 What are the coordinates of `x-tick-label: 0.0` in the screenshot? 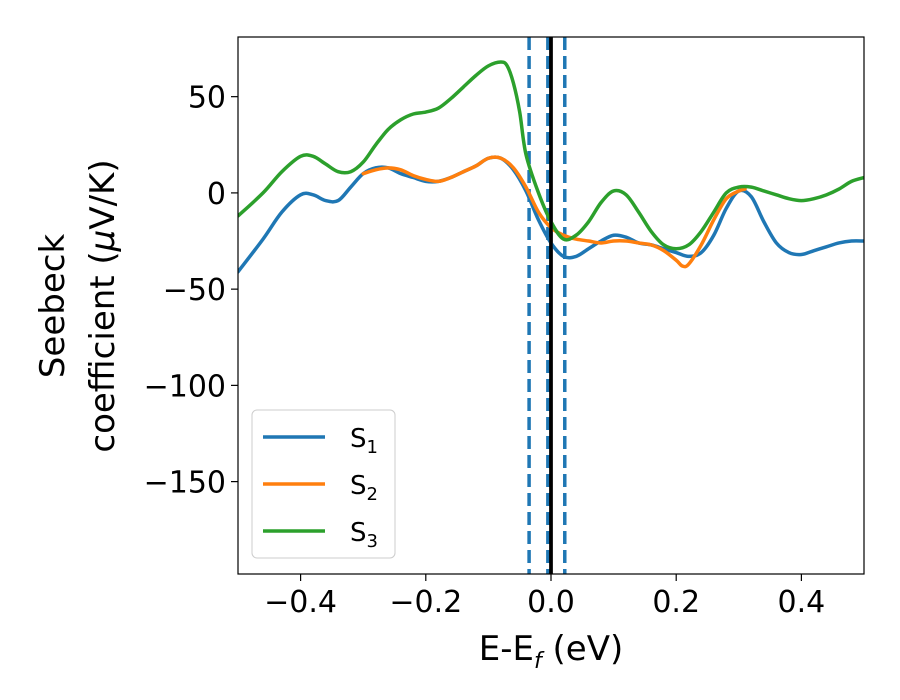 It's located at (551, 602).